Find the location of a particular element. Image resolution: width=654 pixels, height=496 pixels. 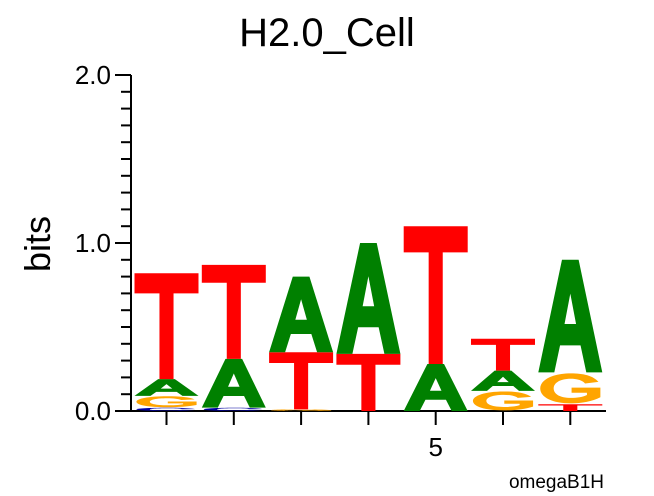

footer-label: omegaB1H is located at coordinates (556, 482).